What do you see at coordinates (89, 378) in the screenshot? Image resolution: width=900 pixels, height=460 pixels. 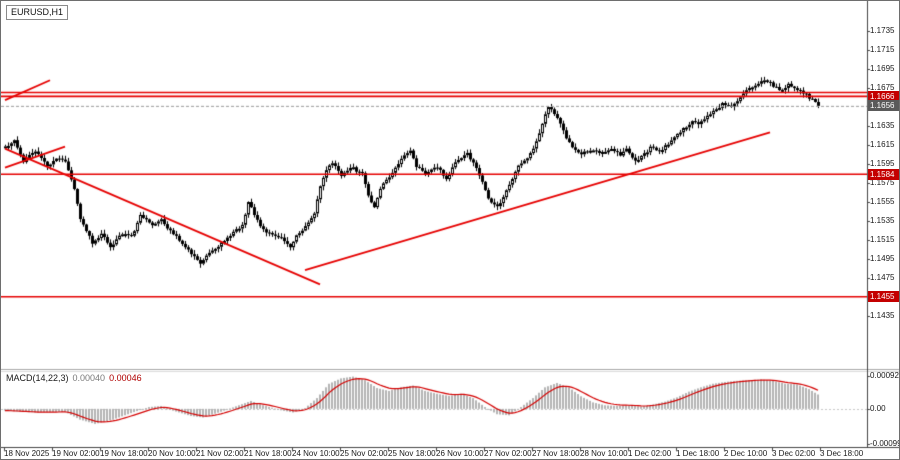 I see `indicator-main-value: 0.00040` at bounding box center [89, 378].